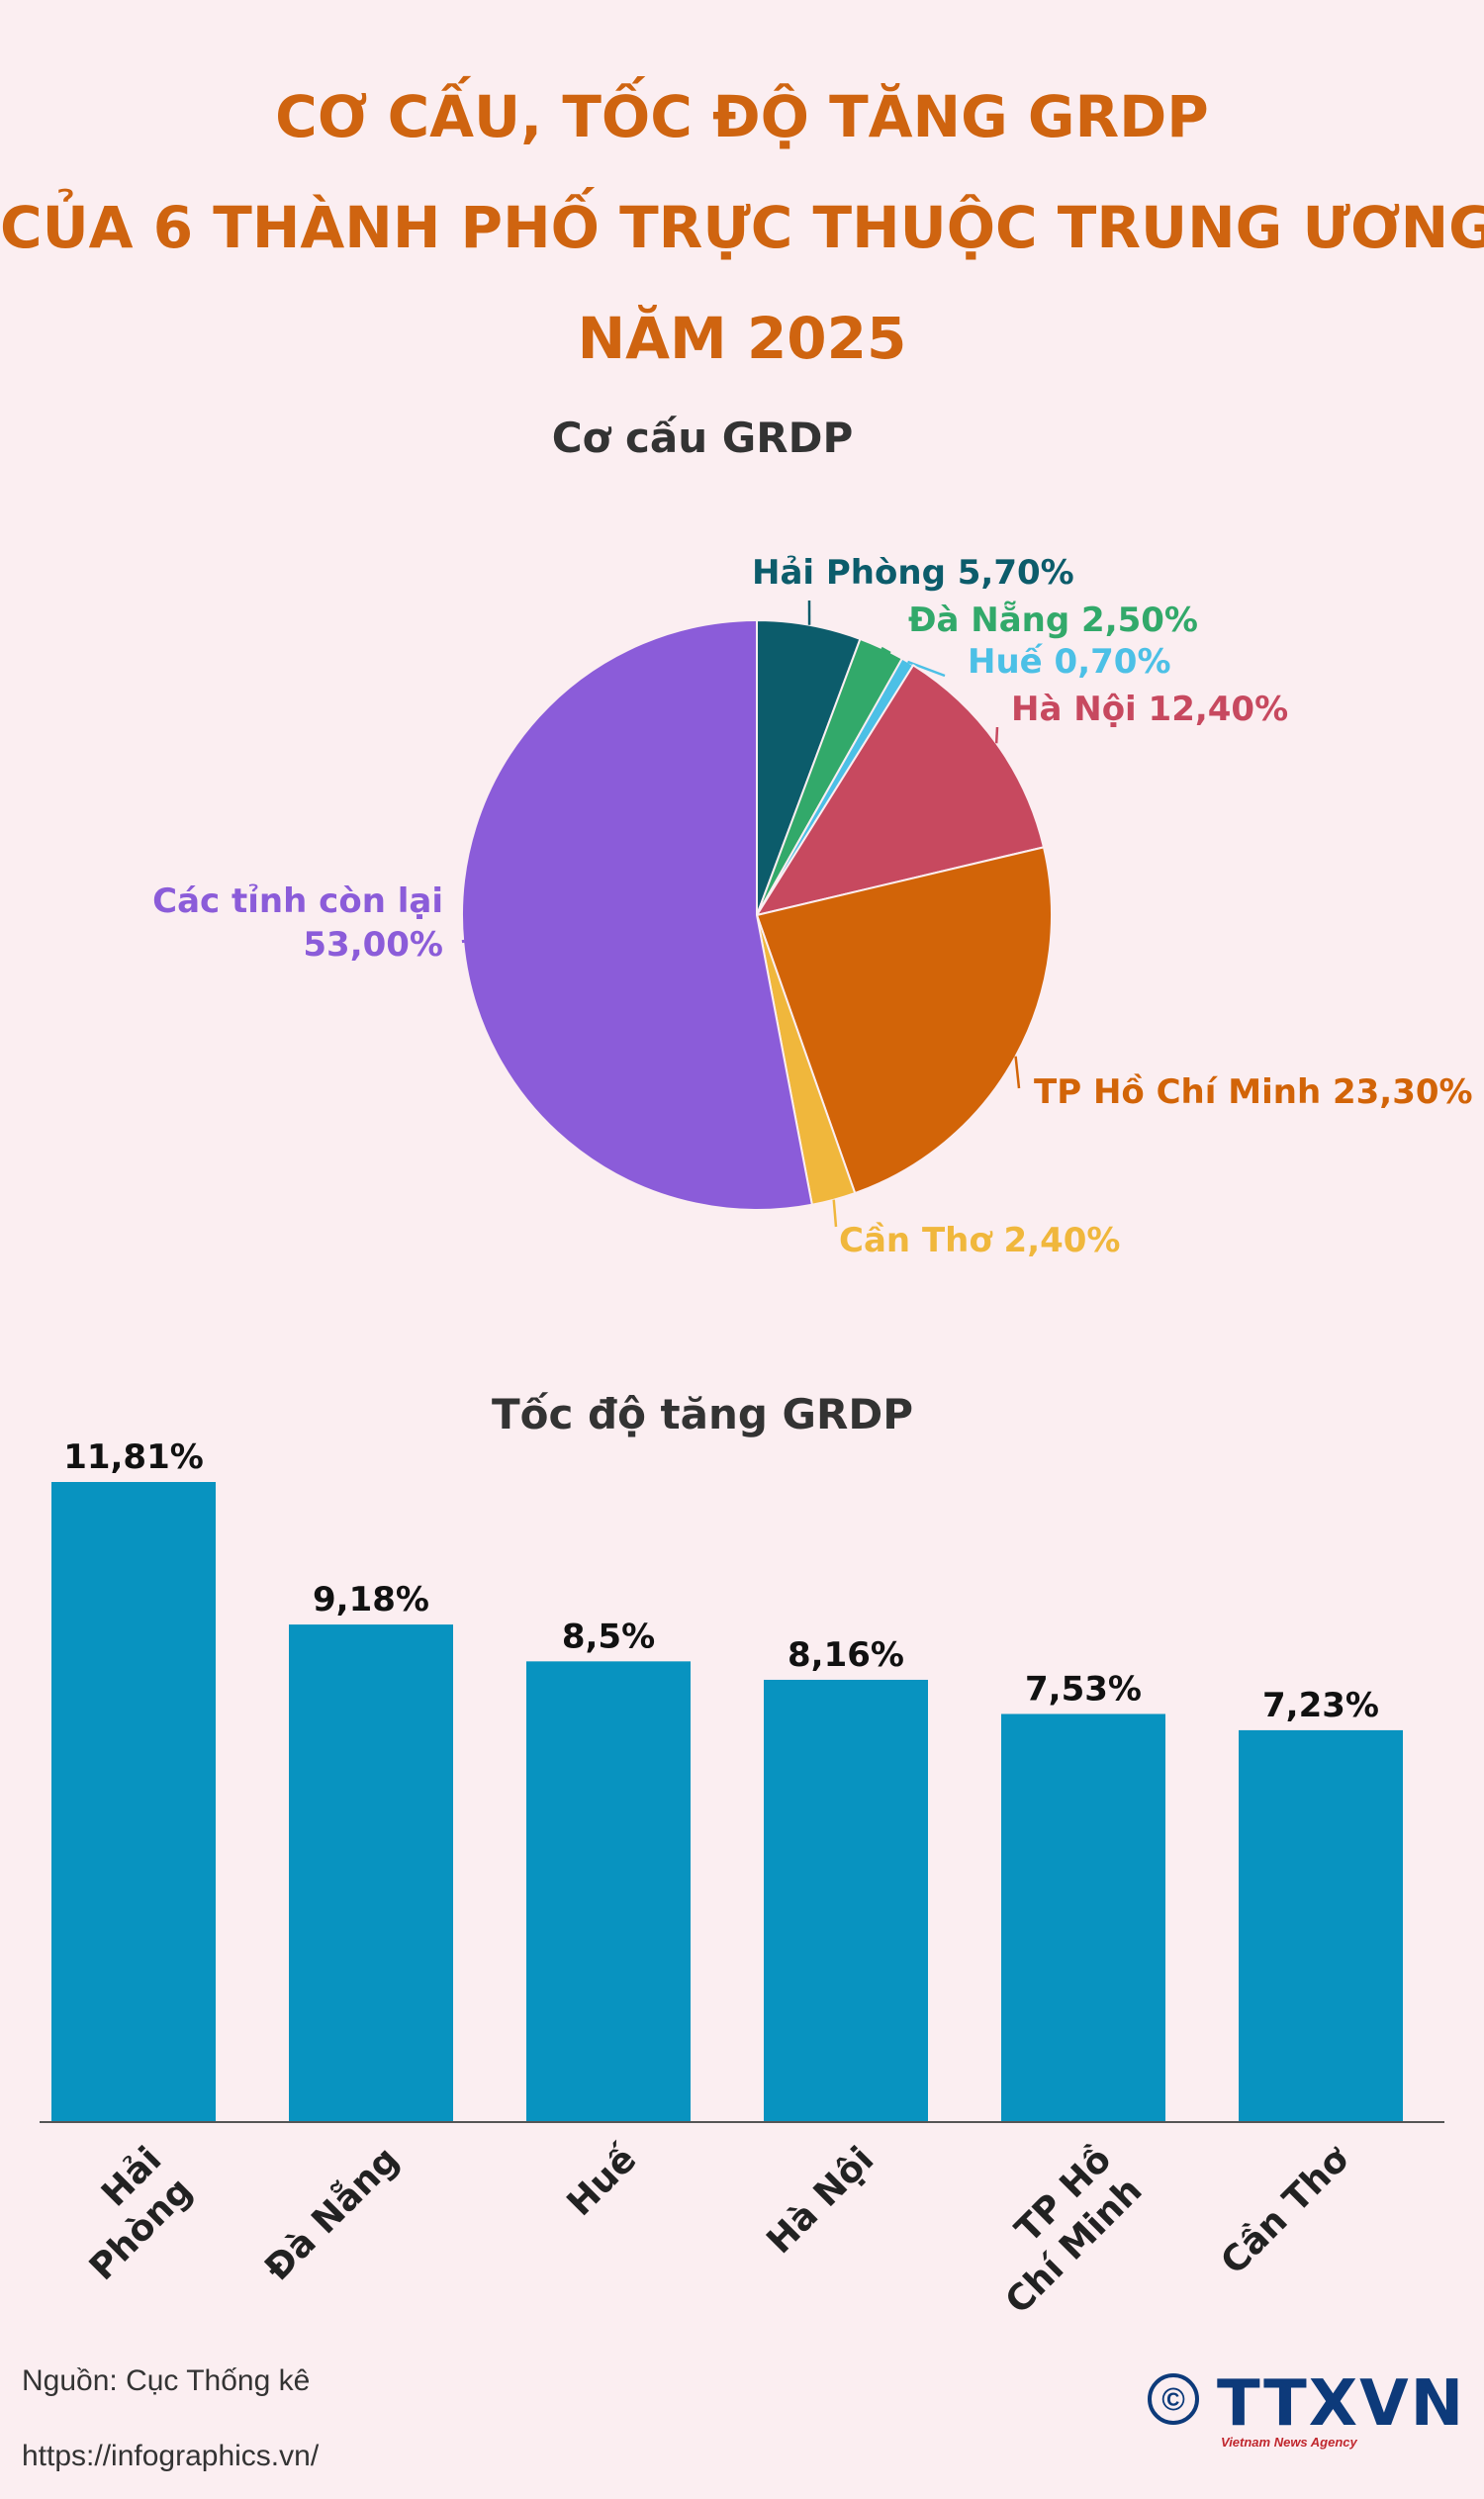 Image resolution: width=1484 pixels, height=2499 pixels. Describe the element at coordinates (1253, 1092) in the screenshot. I see `pie-label-4: TP Hồ Chí Minh 23,30%` at that location.